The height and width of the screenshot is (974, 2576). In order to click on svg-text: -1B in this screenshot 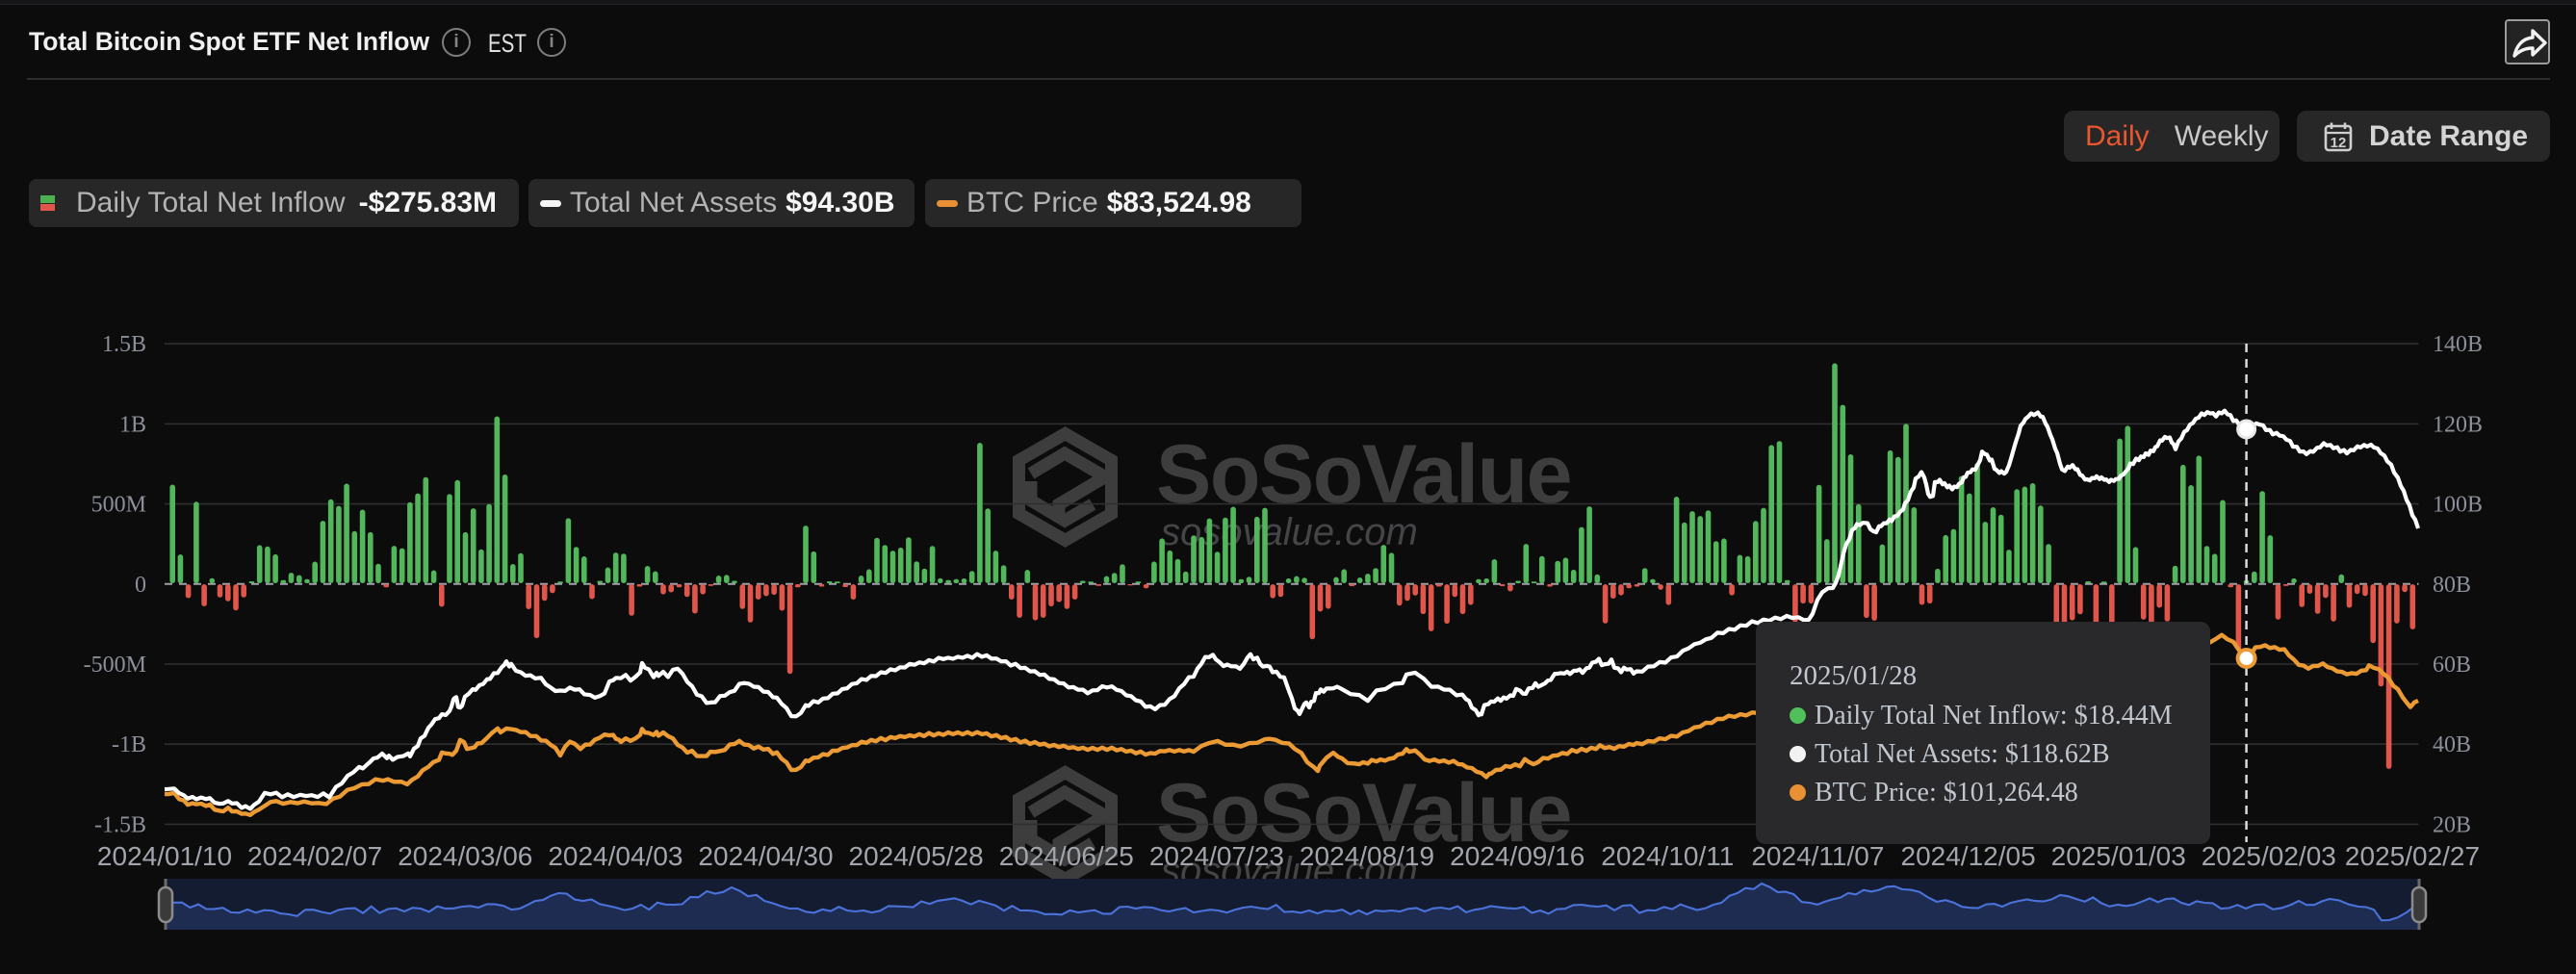, I will do `click(129, 744)`.